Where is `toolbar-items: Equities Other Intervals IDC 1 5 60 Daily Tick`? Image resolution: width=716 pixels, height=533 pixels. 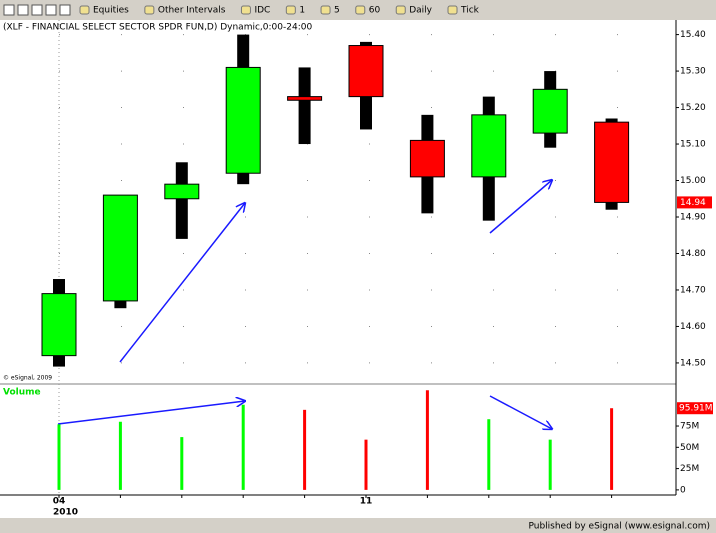 toolbar-items: Equities Other Intervals IDC 1 5 60 Daily Tick is located at coordinates (241, 10).